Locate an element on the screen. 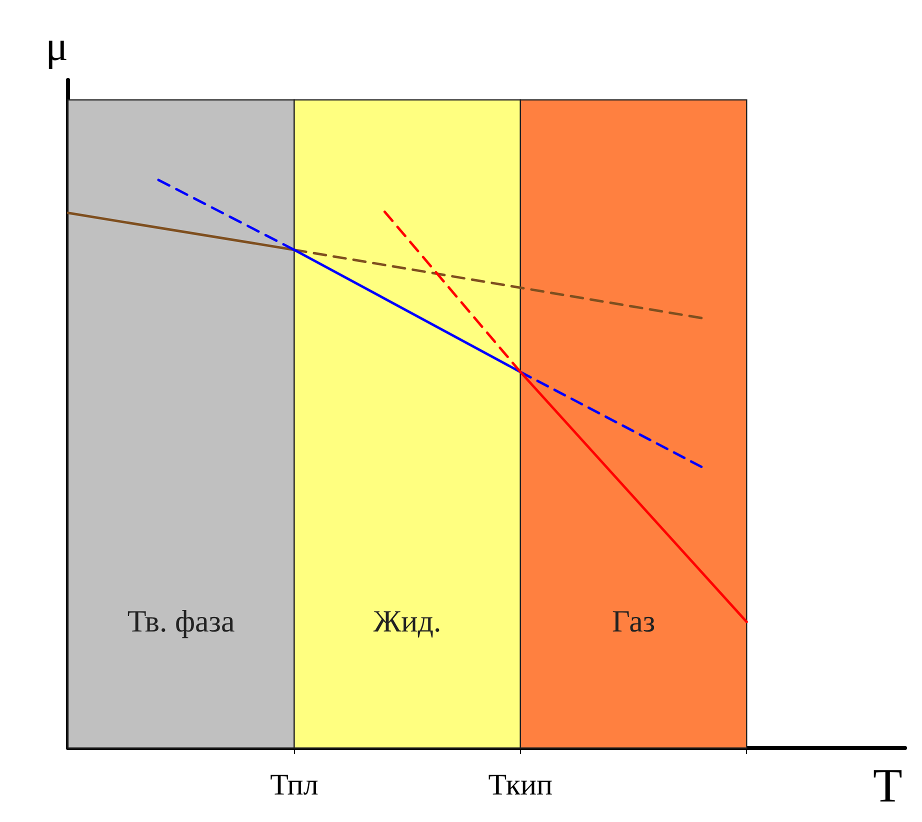 The height and width of the screenshot is (822, 922). annotation: Тв. фаза is located at coordinates (181, 621).